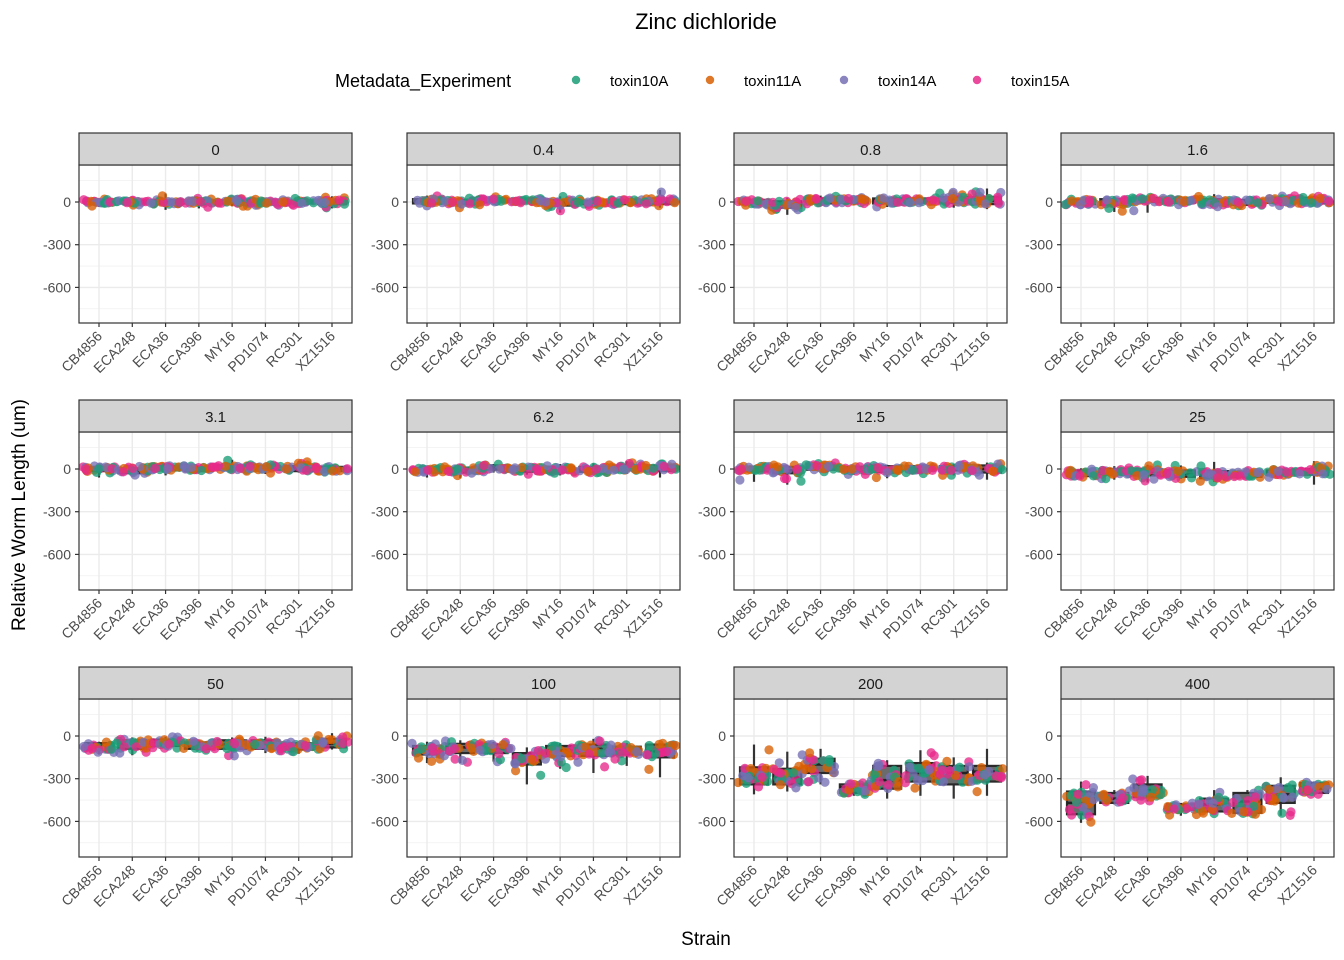 The height and width of the screenshot is (960, 1344). What do you see at coordinates (543, 417) in the screenshot?
I see `facet-strip-label: 6.2` at bounding box center [543, 417].